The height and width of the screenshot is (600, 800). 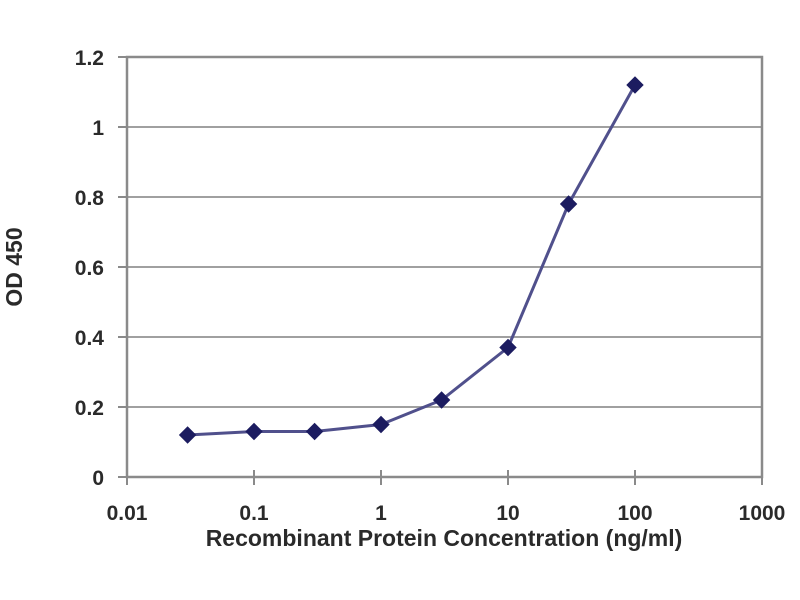 I want to click on x-tick-labels: 0.01 0.1 1 10 100 1000, so click(x=446, y=513).